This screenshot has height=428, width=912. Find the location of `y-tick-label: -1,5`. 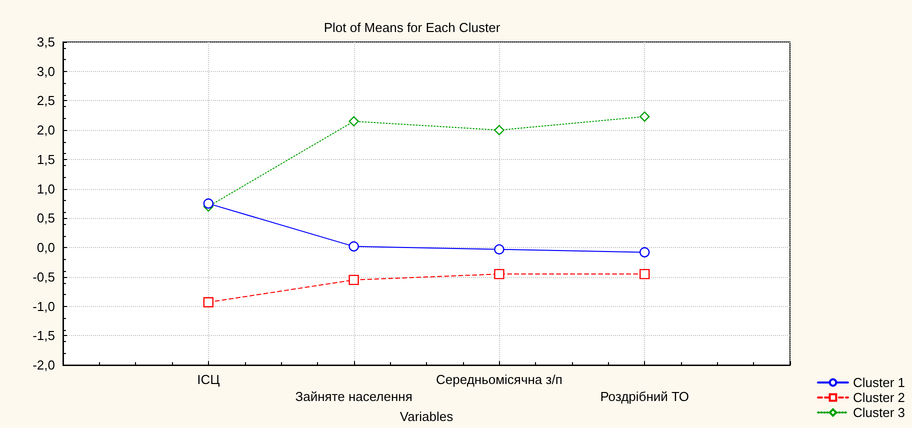

y-tick-label: -1,5 is located at coordinates (43, 336).